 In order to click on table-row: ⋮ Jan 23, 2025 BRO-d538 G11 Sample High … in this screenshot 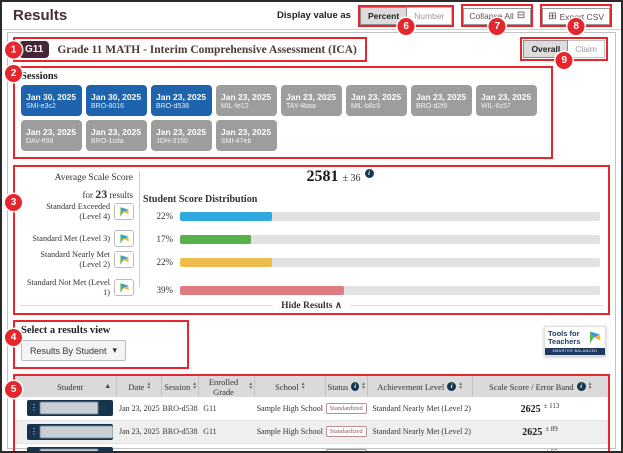, I will do `click(311, 448)`.